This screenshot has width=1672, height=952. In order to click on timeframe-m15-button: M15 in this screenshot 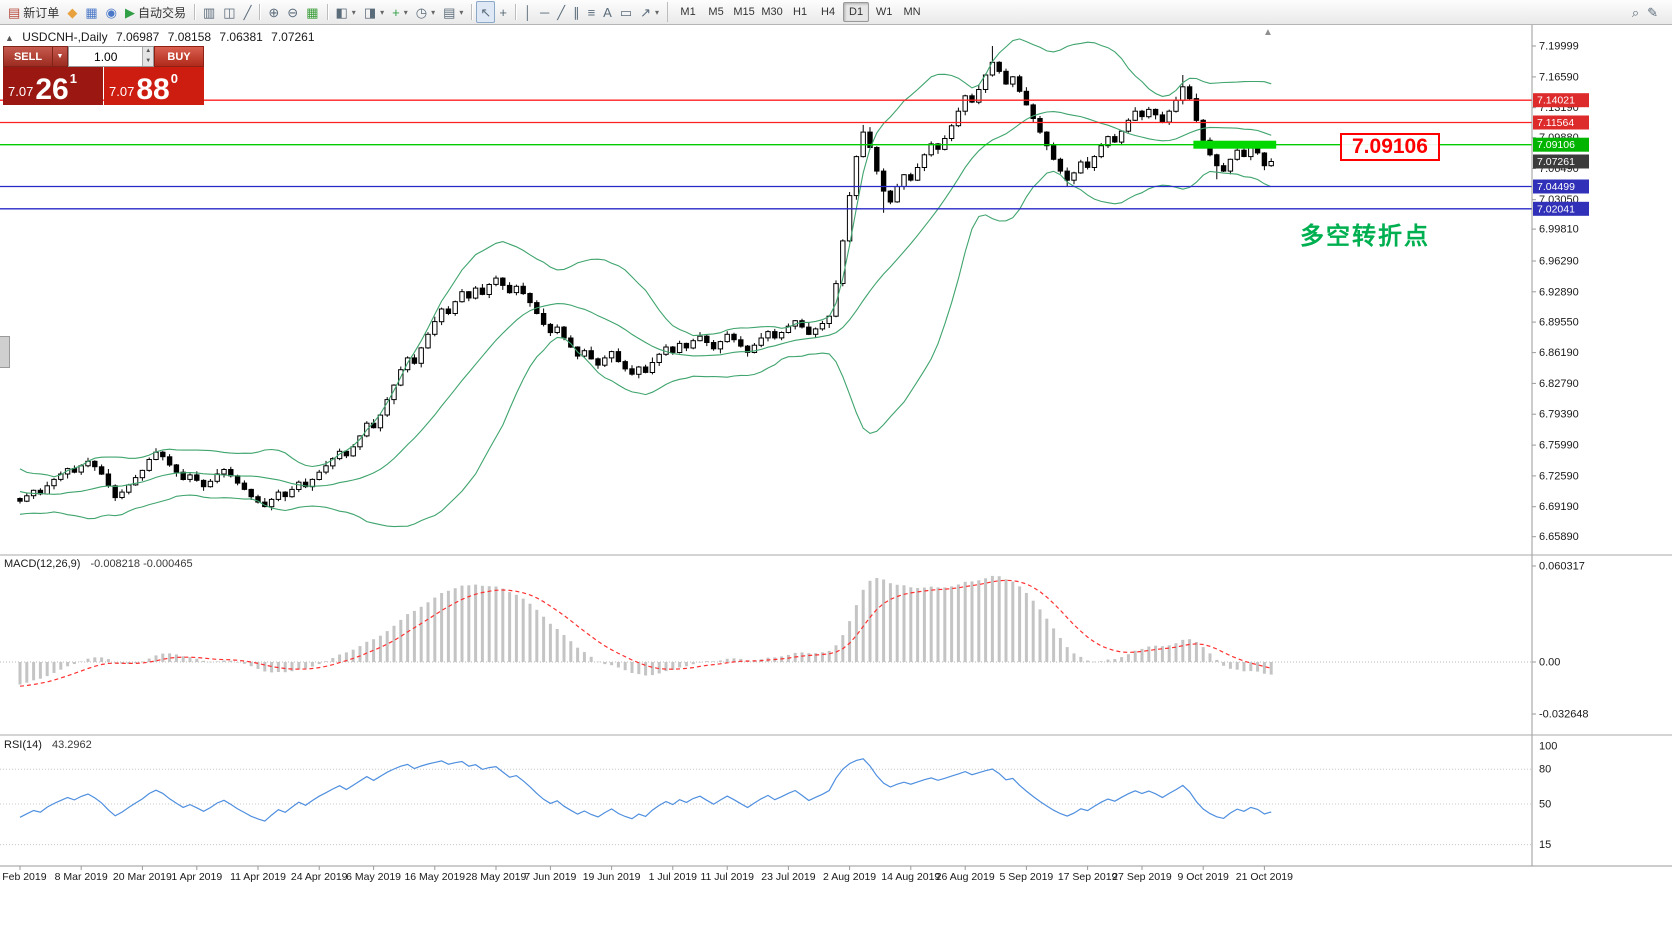, I will do `click(744, 12)`.